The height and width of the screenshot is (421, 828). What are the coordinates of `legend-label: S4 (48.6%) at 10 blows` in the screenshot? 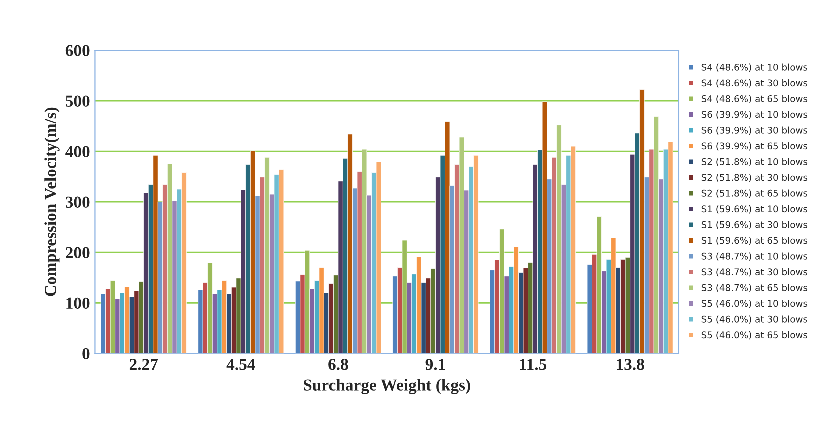 It's located at (755, 68).